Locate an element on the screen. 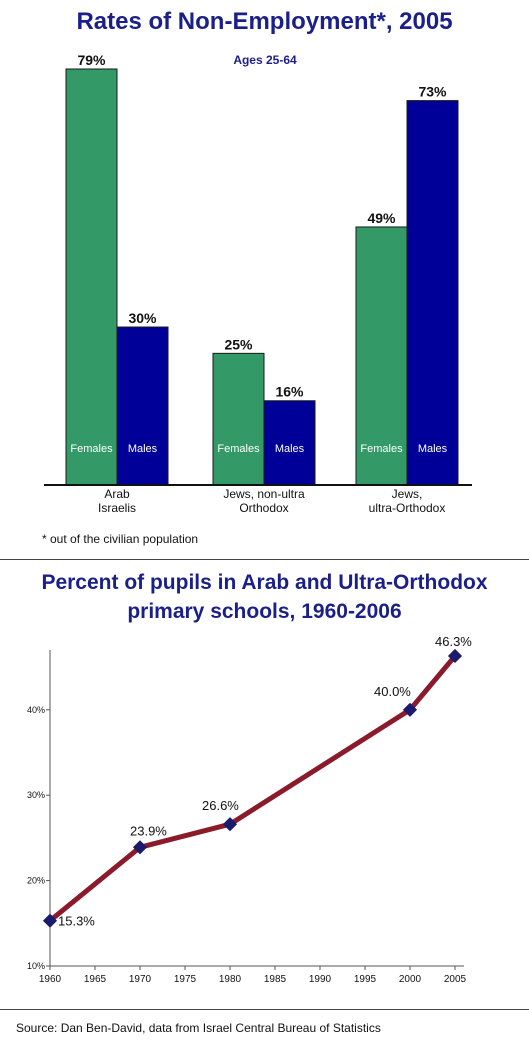  category-label: Israelis is located at coordinates (117, 508).